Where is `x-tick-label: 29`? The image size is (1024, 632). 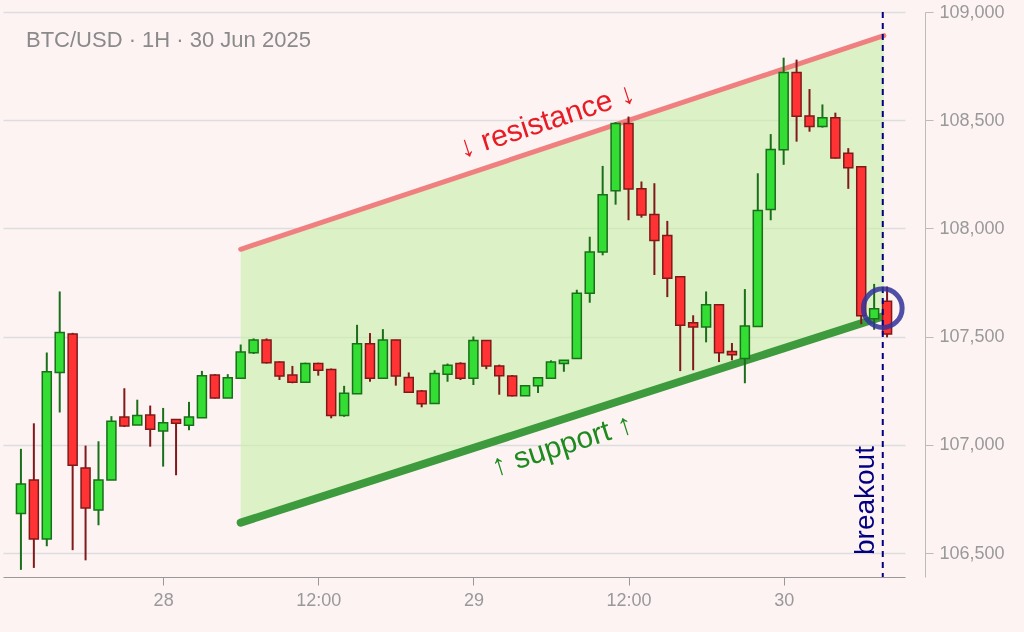 x-tick-label: 29 is located at coordinates (473, 599).